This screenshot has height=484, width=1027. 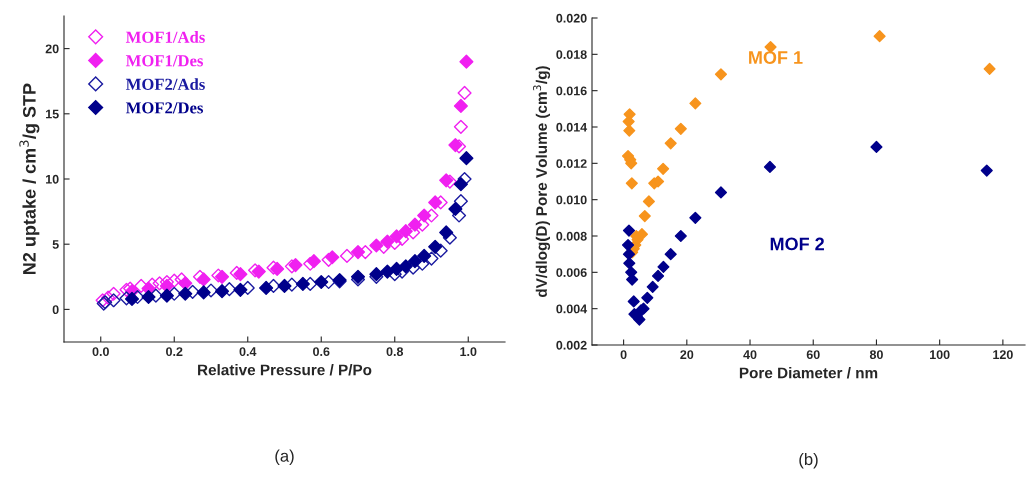 What do you see at coordinates (468, 352) in the screenshot?
I see `x-tick-label: 1.0` at bounding box center [468, 352].